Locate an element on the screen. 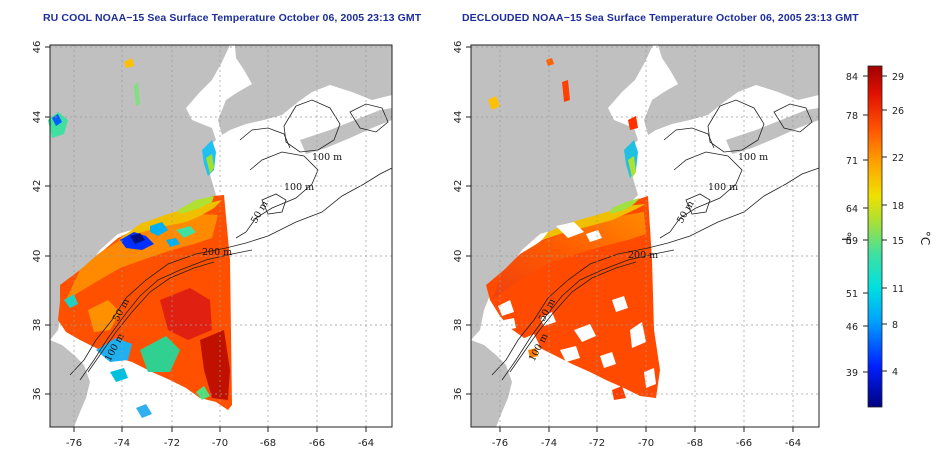 The width and height of the screenshot is (950, 475). sst-coverage-right is located at coordinates (573, 297).